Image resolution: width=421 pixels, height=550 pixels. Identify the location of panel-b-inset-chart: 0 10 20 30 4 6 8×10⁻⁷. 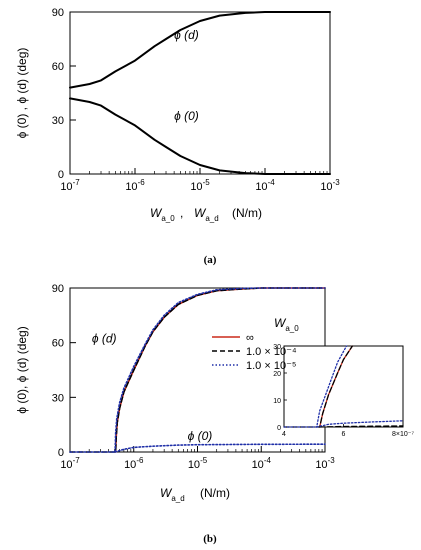
(343, 391).